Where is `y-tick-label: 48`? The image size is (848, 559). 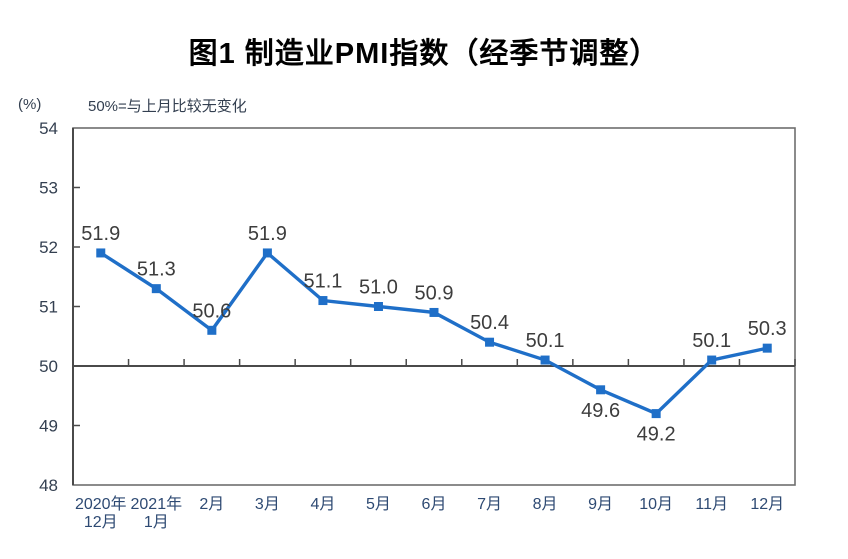 y-tick-label: 48 is located at coordinates (48, 485).